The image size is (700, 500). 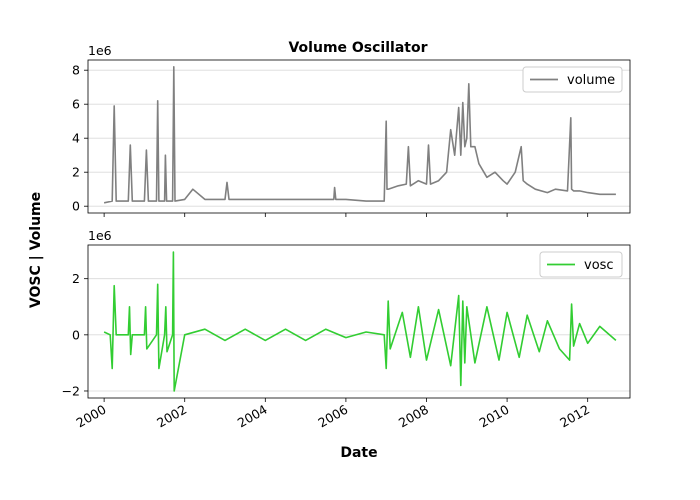 What do you see at coordinates (252, 416) in the screenshot?
I see `x-tick-label: 2004` at bounding box center [252, 416].